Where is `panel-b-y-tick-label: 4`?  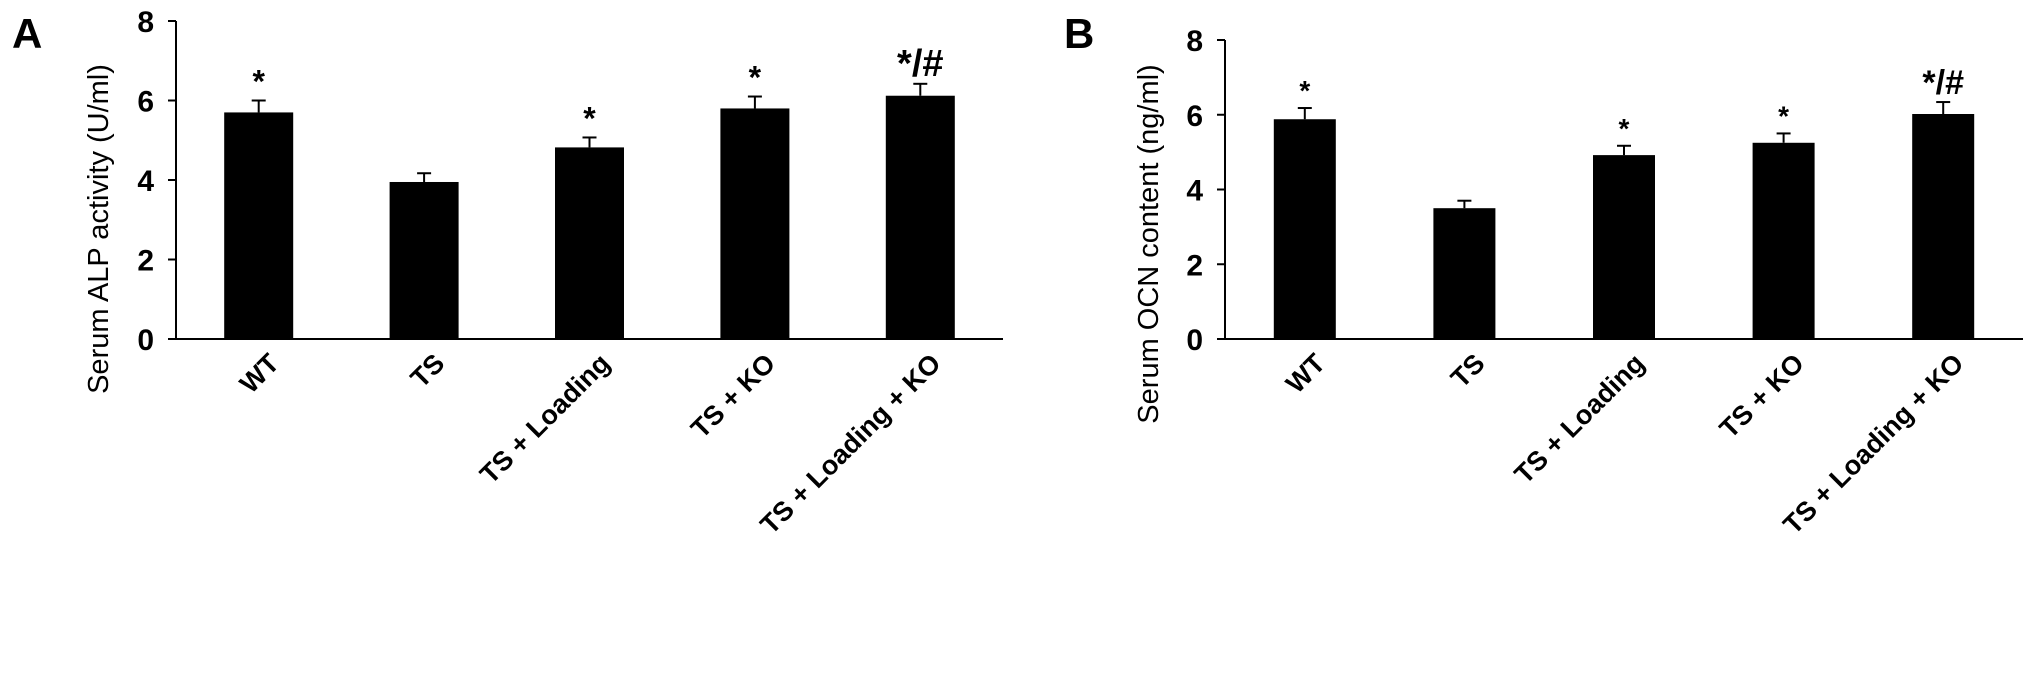 panel-b-y-tick-label: 4 is located at coordinates (1194, 191).